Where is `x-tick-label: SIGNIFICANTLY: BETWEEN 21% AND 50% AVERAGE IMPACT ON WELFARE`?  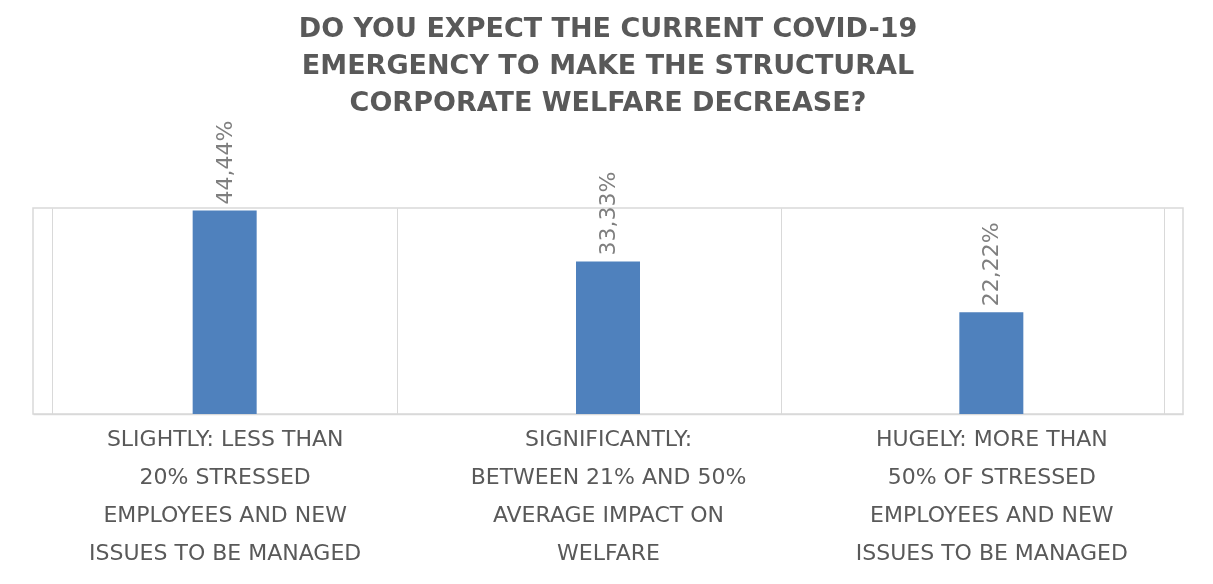
x-tick-label: SIGNIFICANTLY: BETWEEN 21% AND 50% AVERAGE IMPACT ON WELFARE is located at coordinates (608, 495).